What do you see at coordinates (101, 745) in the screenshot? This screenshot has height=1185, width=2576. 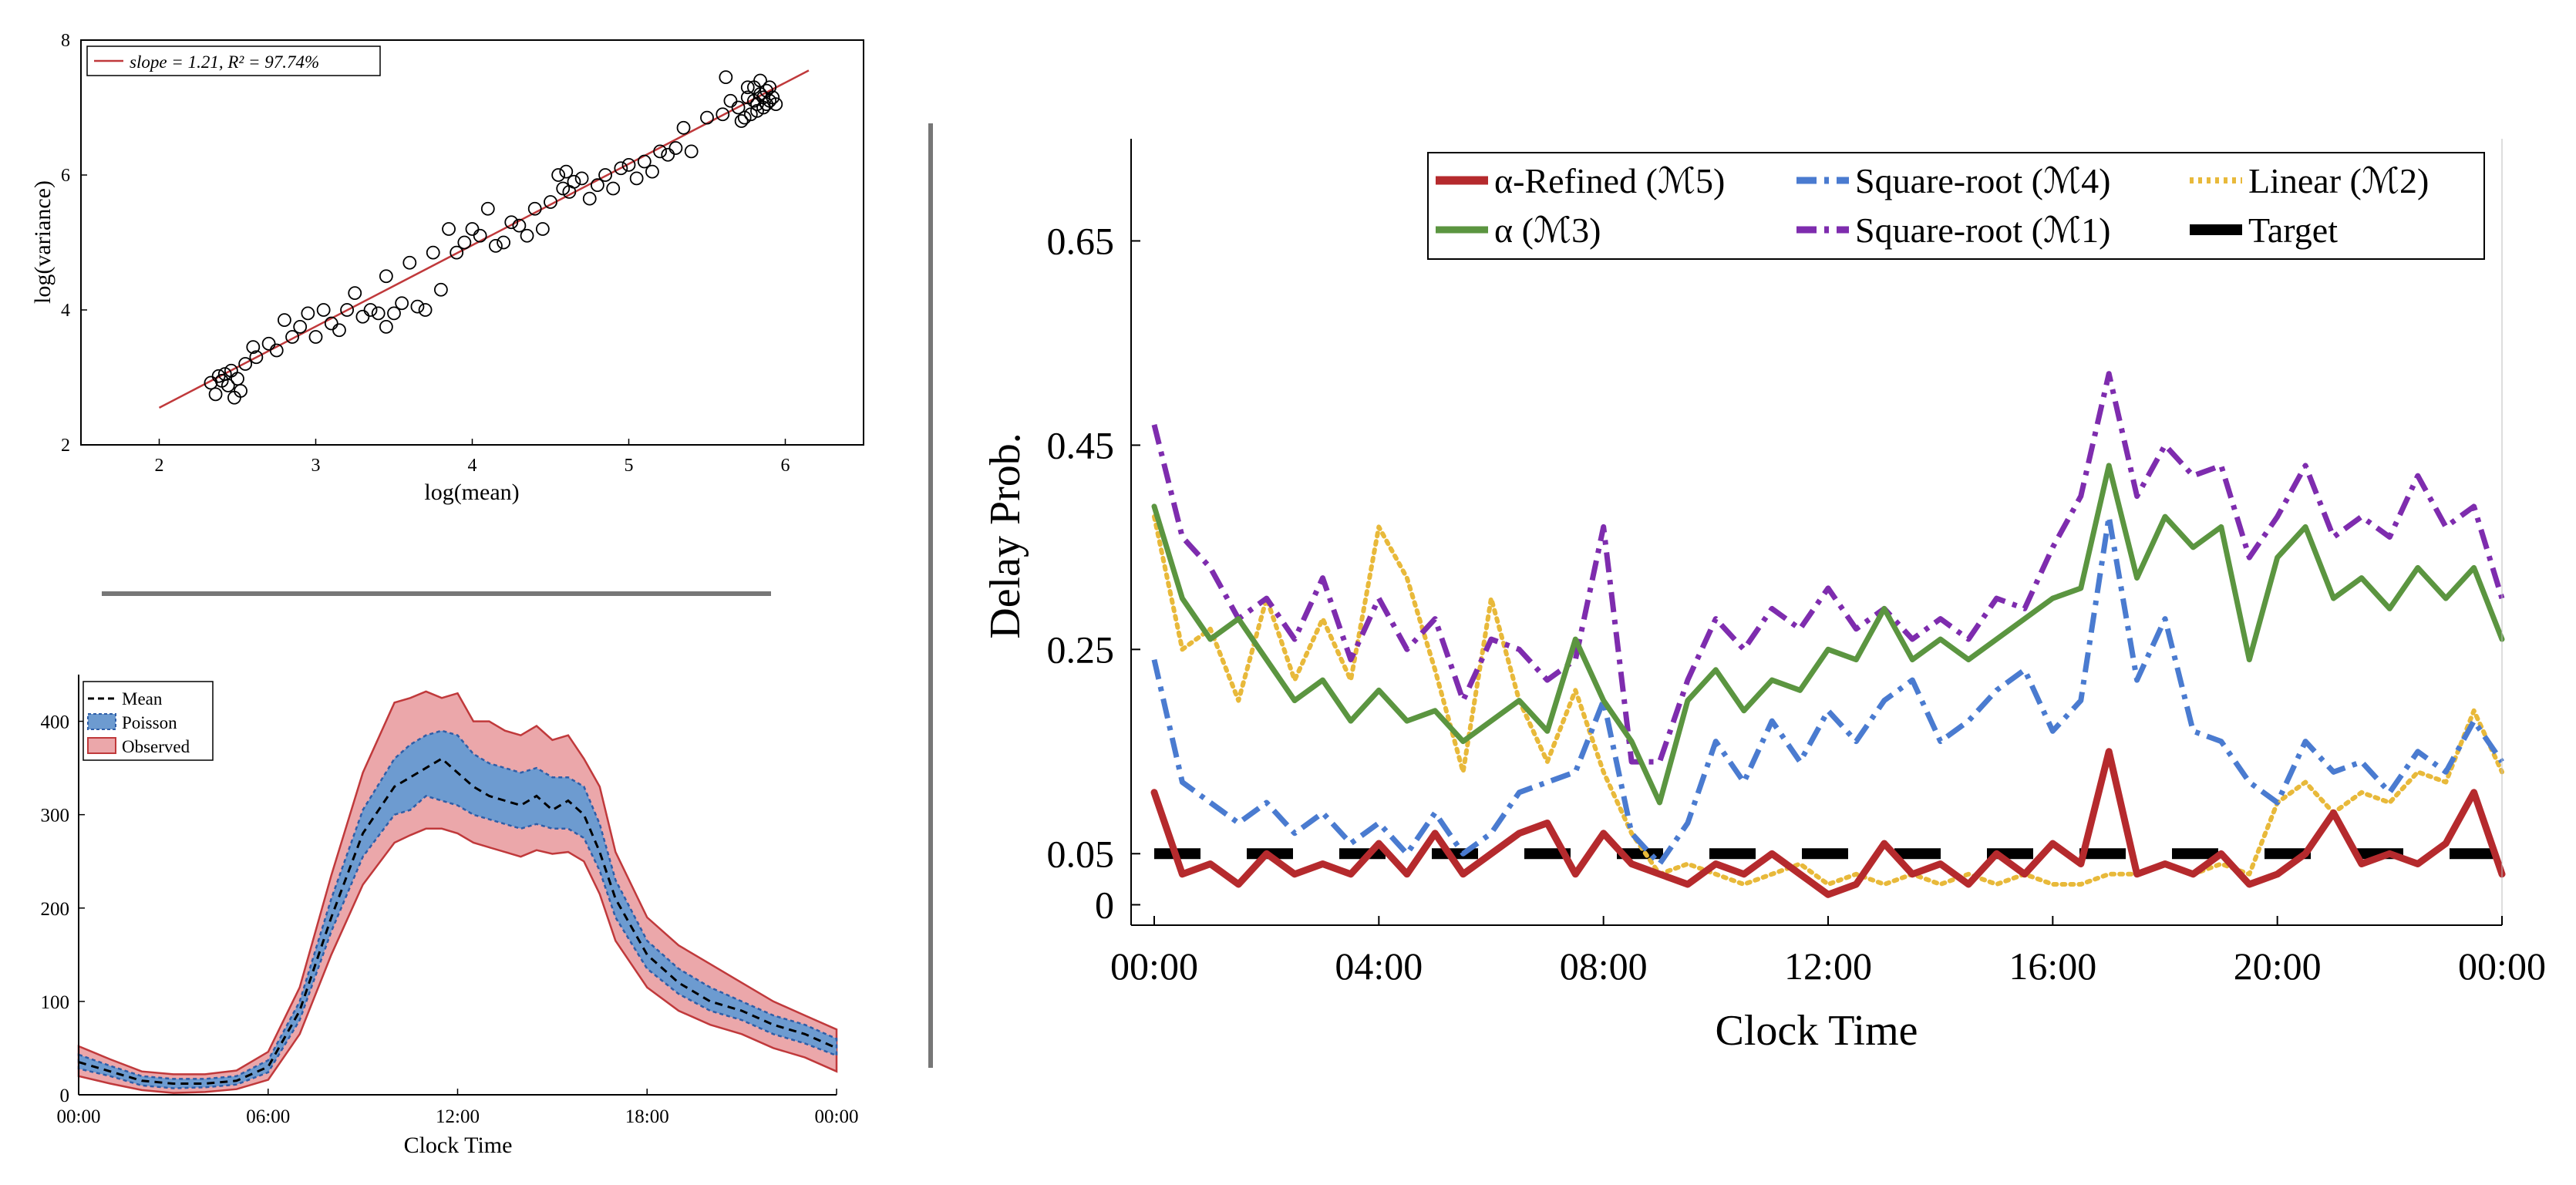 I see `traffic-legend-observed-swatch` at bounding box center [101, 745].